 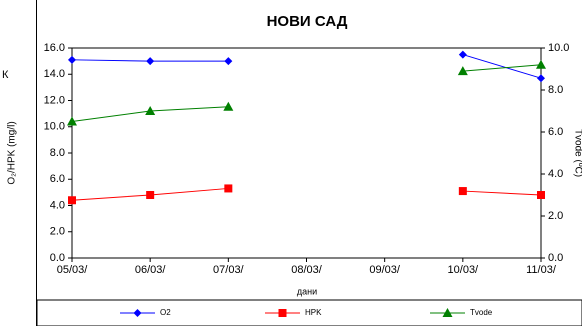 What do you see at coordinates (57, 205) in the screenshot?
I see `y-tick-label: 4.0` at bounding box center [57, 205].